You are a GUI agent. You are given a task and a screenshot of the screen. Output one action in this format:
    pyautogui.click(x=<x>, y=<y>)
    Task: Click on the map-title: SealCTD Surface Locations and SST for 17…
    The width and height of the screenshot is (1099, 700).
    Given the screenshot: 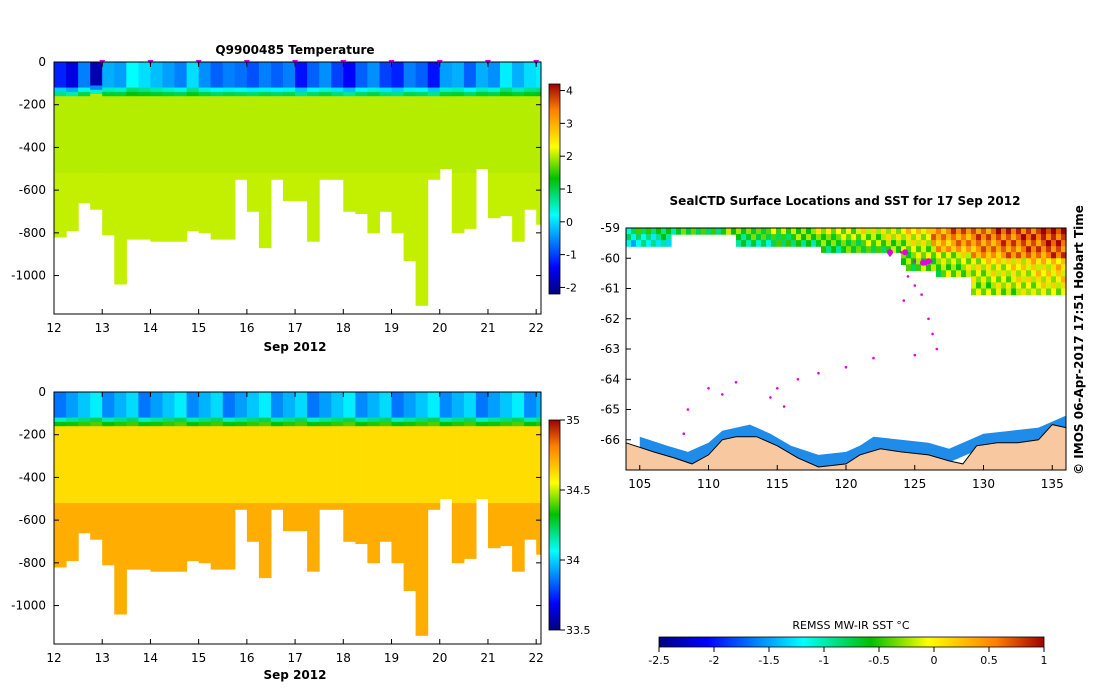 What is the action you would take?
    pyautogui.click(x=845, y=201)
    